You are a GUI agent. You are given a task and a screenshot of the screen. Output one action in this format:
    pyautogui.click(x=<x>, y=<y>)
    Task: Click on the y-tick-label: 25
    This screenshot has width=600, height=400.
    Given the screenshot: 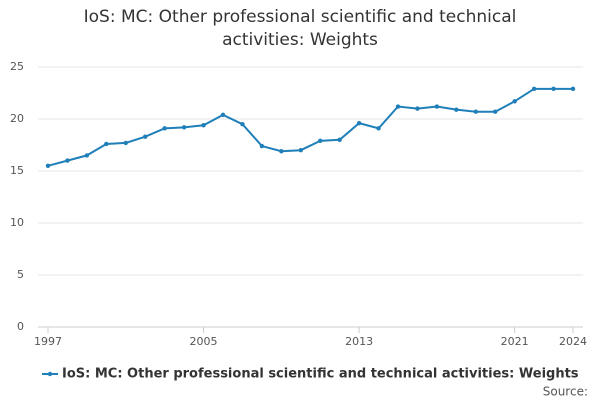 What is the action you would take?
    pyautogui.click(x=17, y=66)
    